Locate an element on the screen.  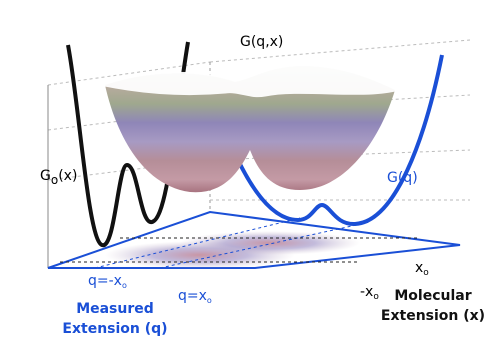
floor-guides is located at coordinates (240, 243).